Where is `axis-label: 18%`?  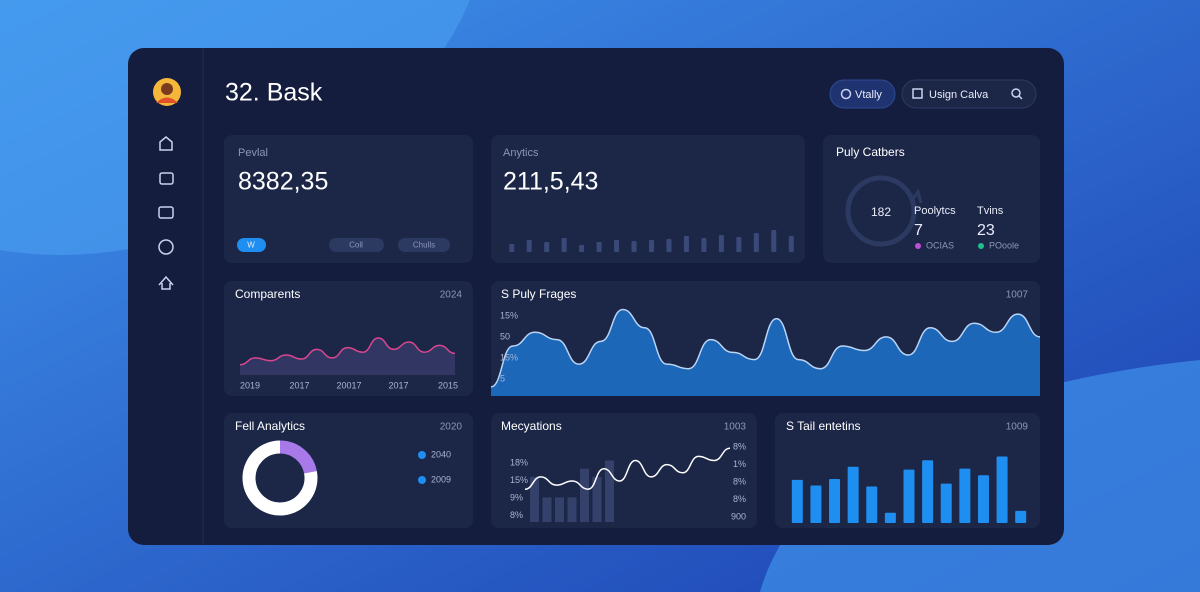
axis-label: 18% is located at coordinates (519, 462).